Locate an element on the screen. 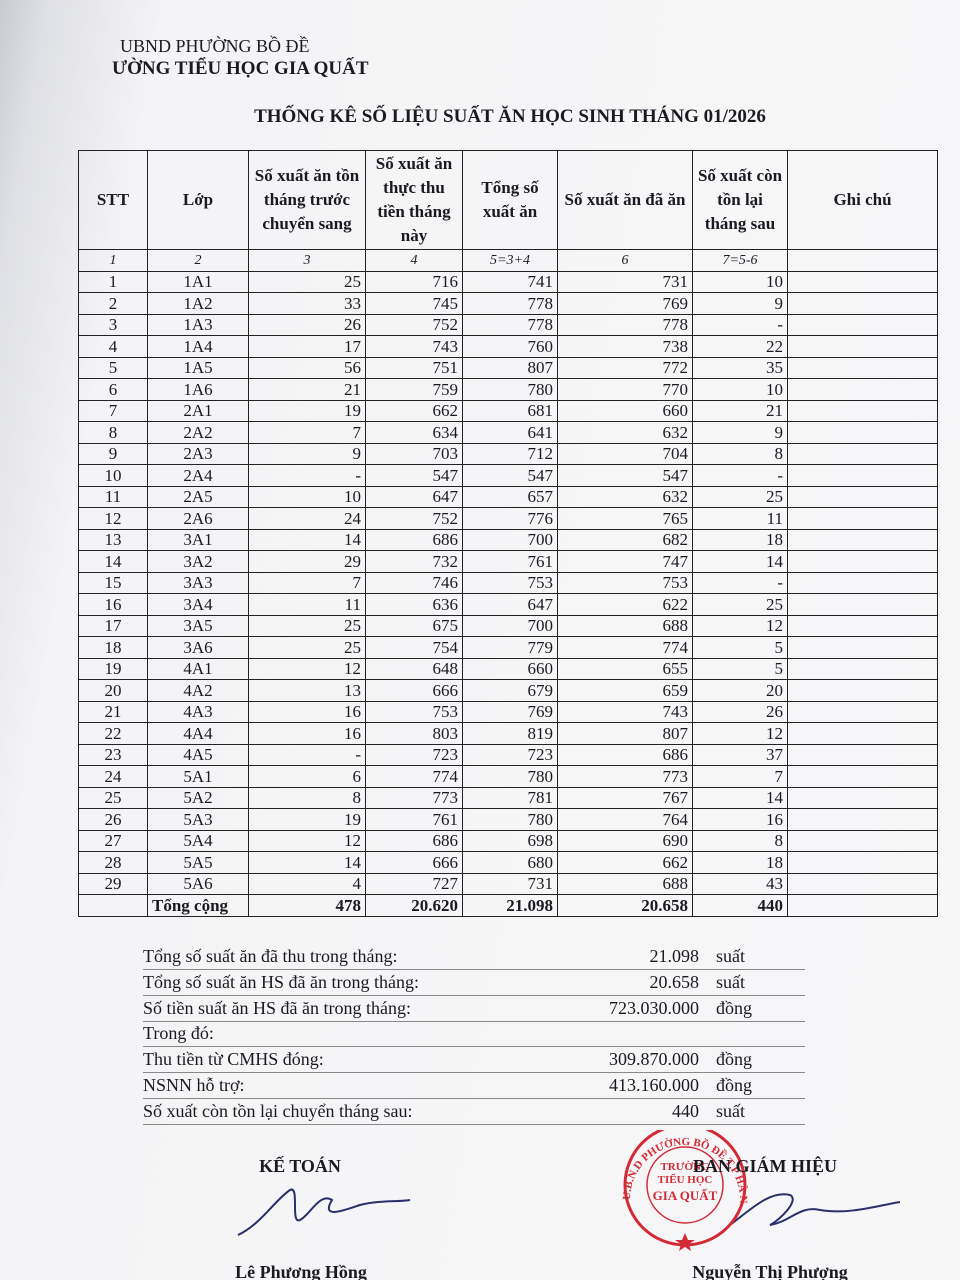  summary-unit: đồng is located at coordinates (734, 1085).